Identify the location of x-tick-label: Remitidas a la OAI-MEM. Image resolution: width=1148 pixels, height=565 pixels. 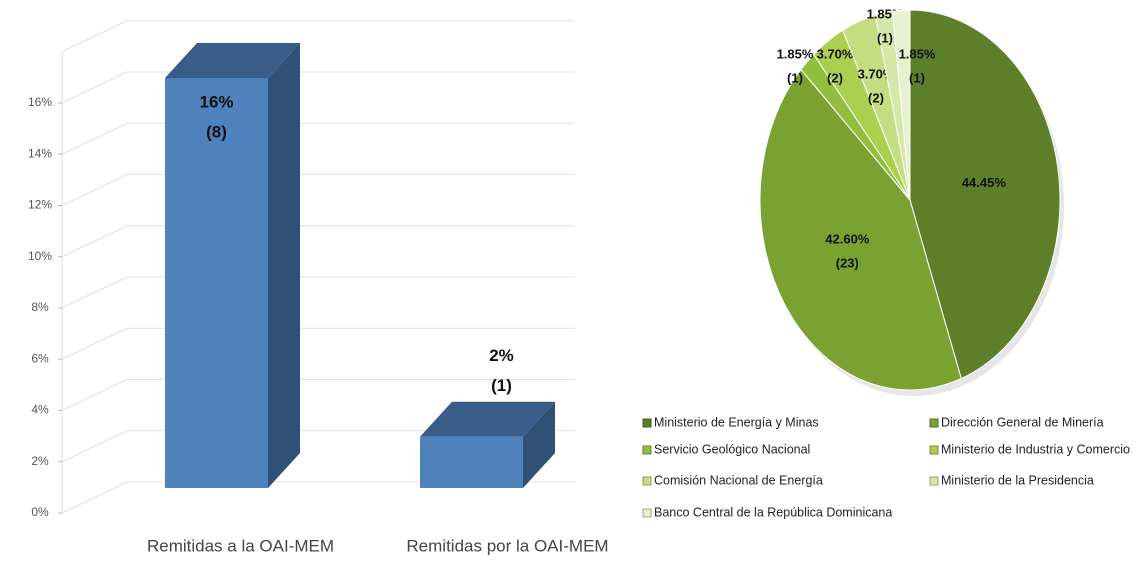
(240, 545).